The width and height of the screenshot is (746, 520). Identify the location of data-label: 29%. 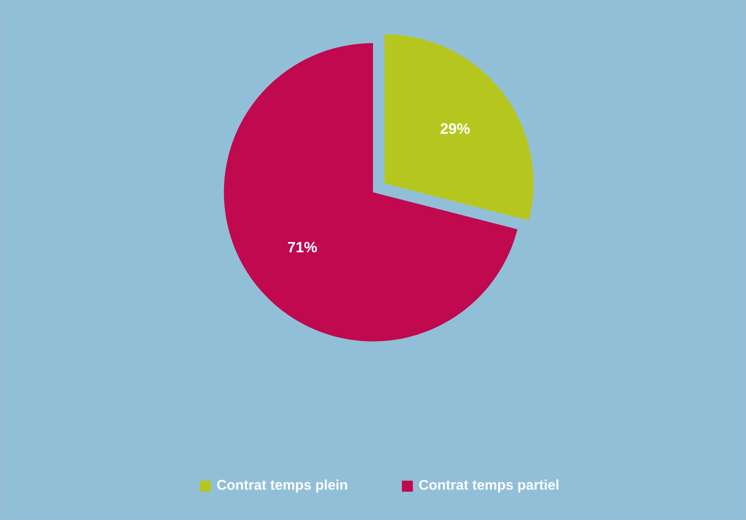
(455, 128).